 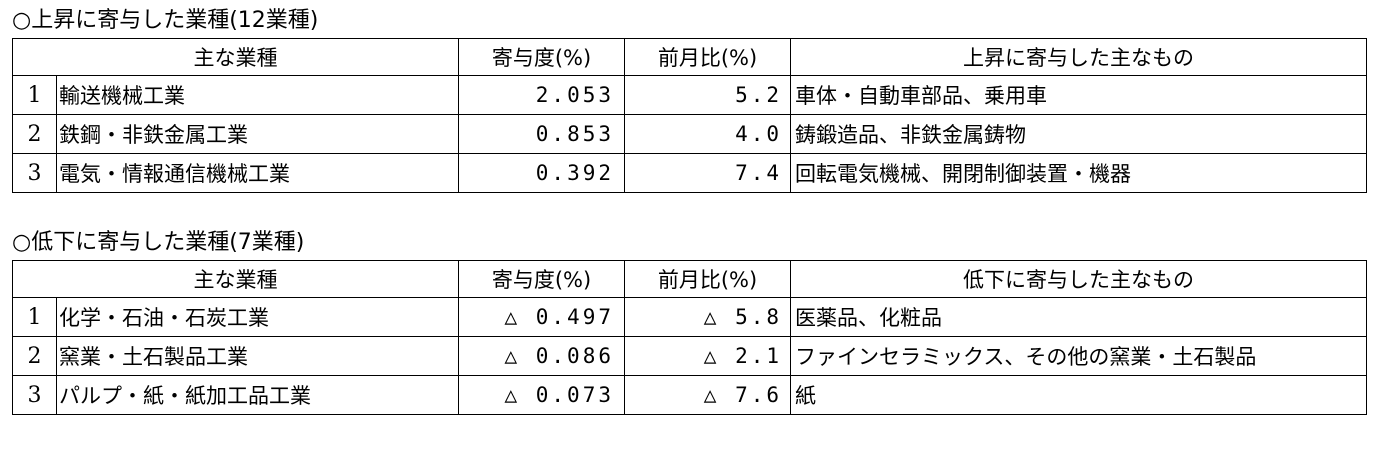 I want to click on header-items: 上昇に寄与した主なもの, so click(x=1078, y=57).